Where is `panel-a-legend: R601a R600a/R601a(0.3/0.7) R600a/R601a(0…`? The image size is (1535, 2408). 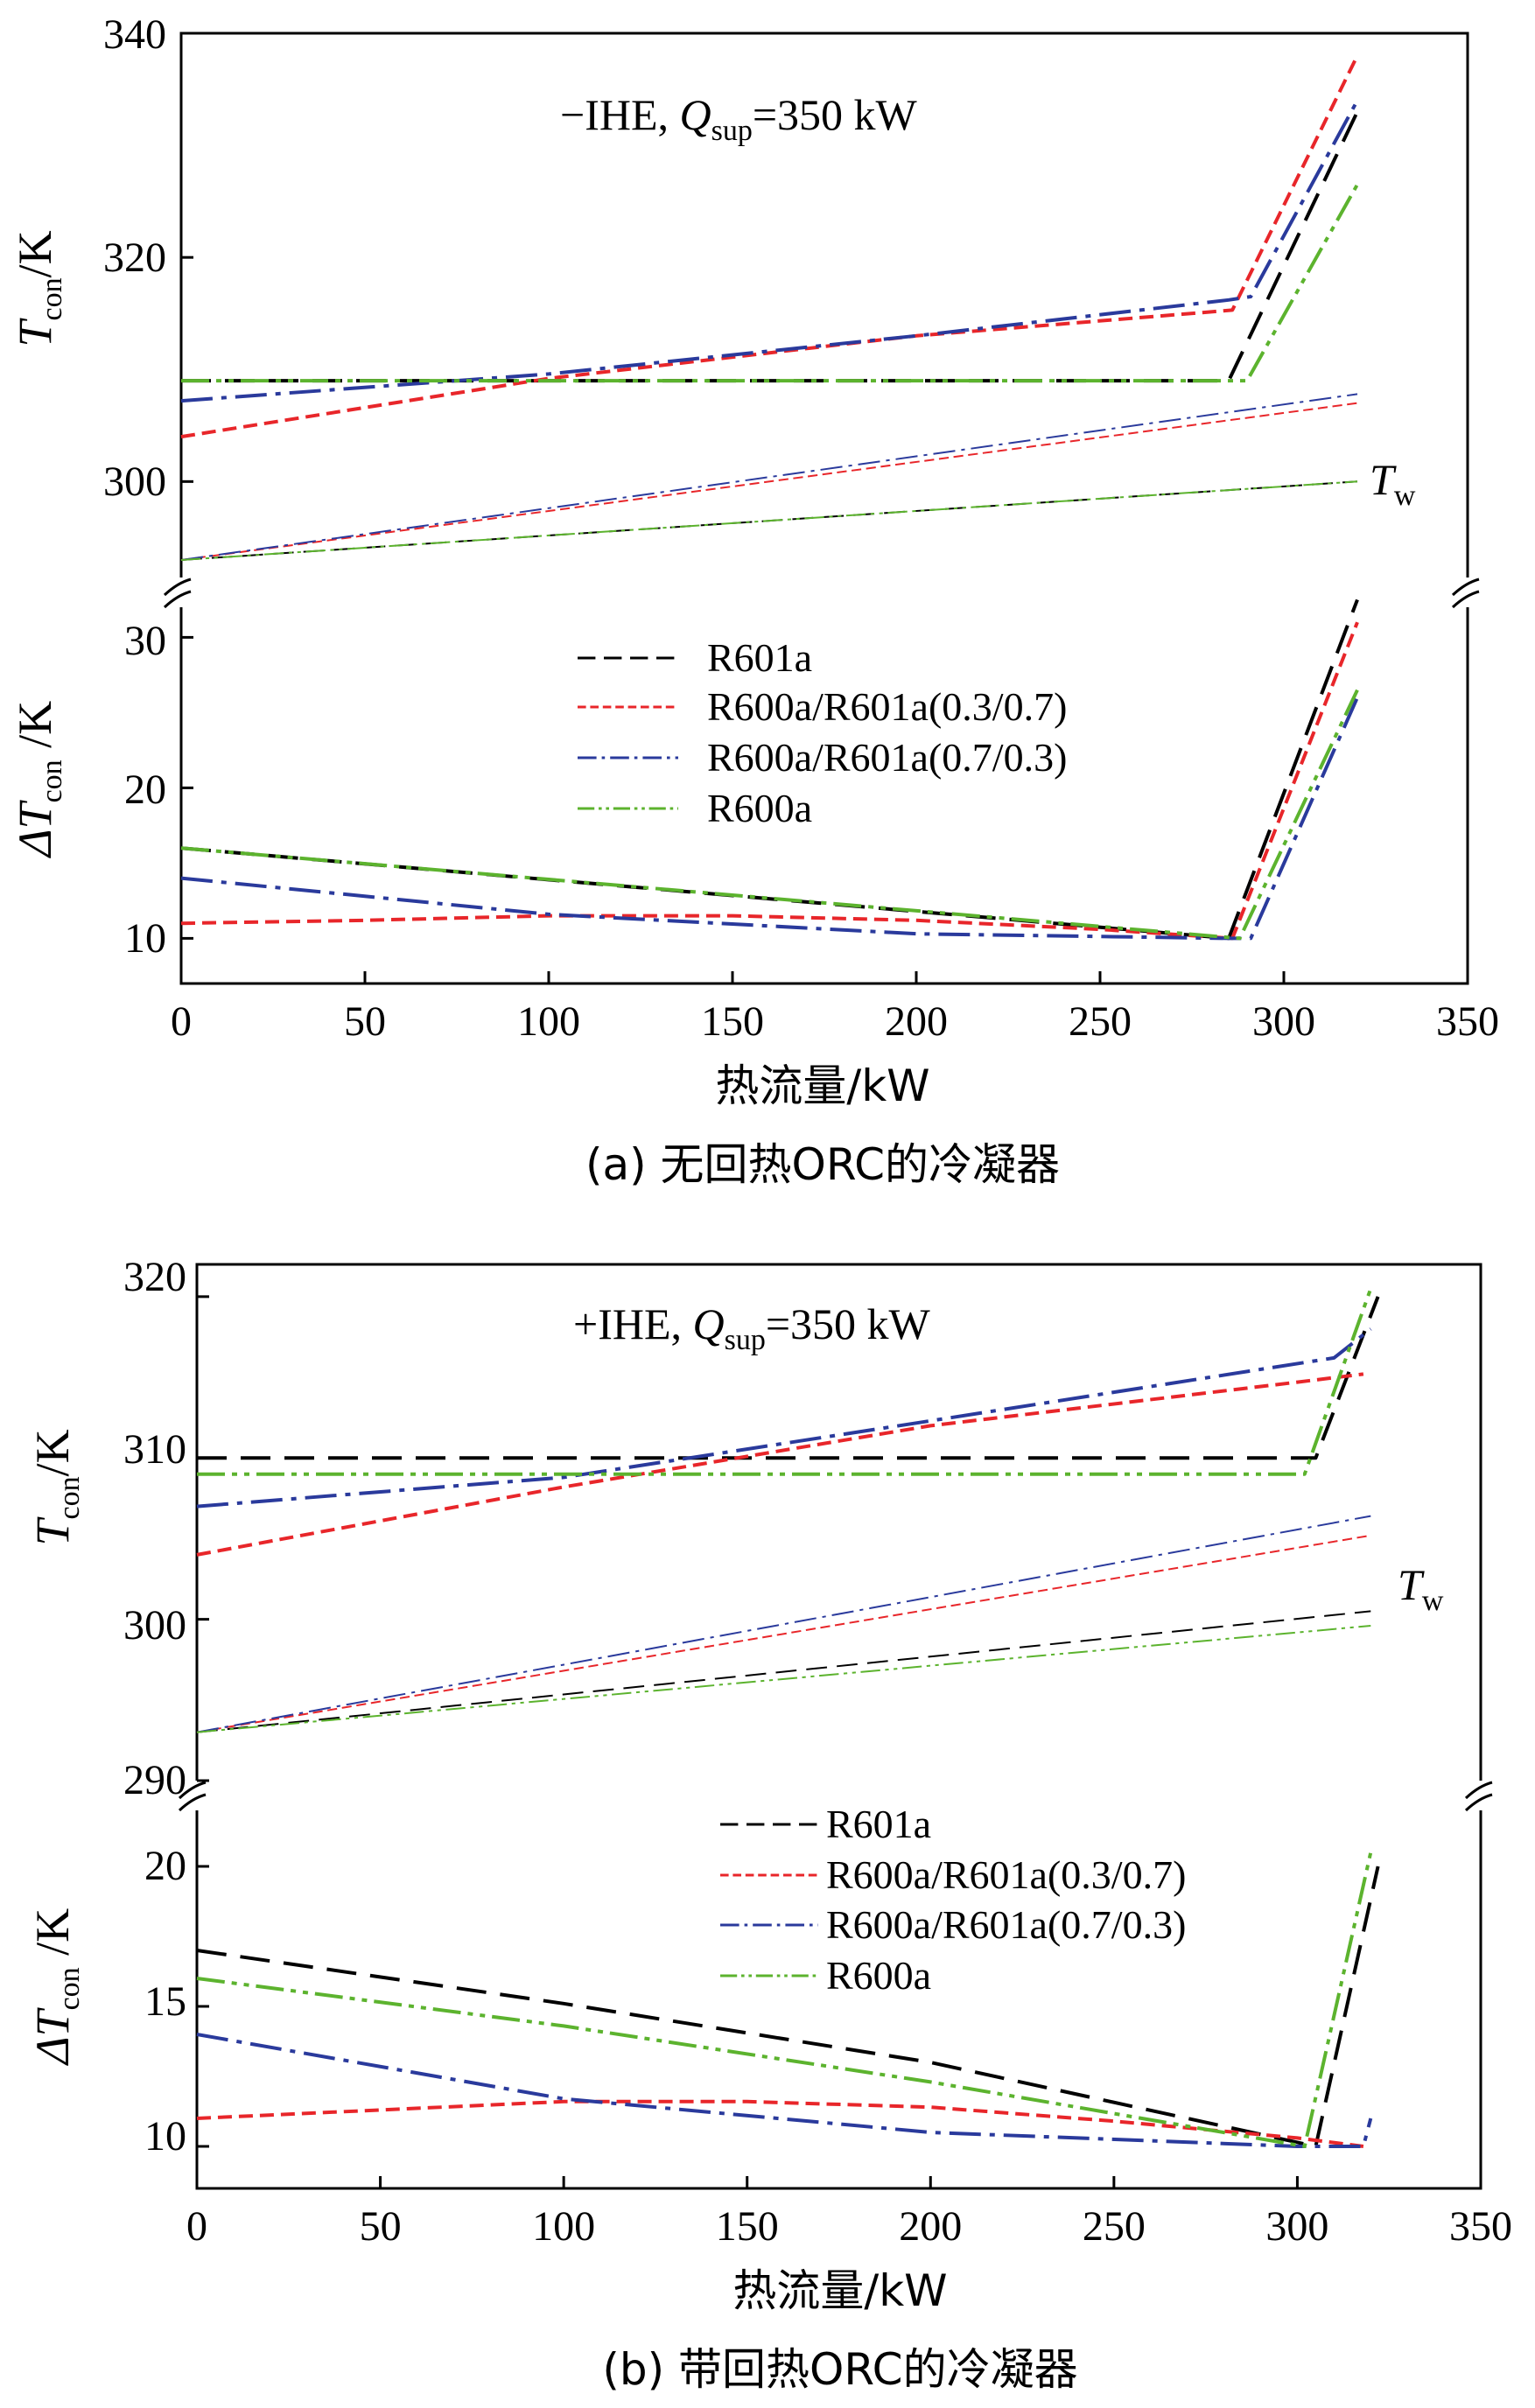
panel-a-legend: R601a R600a/R601a(0.3/0.7) R600a/R601a(0… is located at coordinates (822, 732).